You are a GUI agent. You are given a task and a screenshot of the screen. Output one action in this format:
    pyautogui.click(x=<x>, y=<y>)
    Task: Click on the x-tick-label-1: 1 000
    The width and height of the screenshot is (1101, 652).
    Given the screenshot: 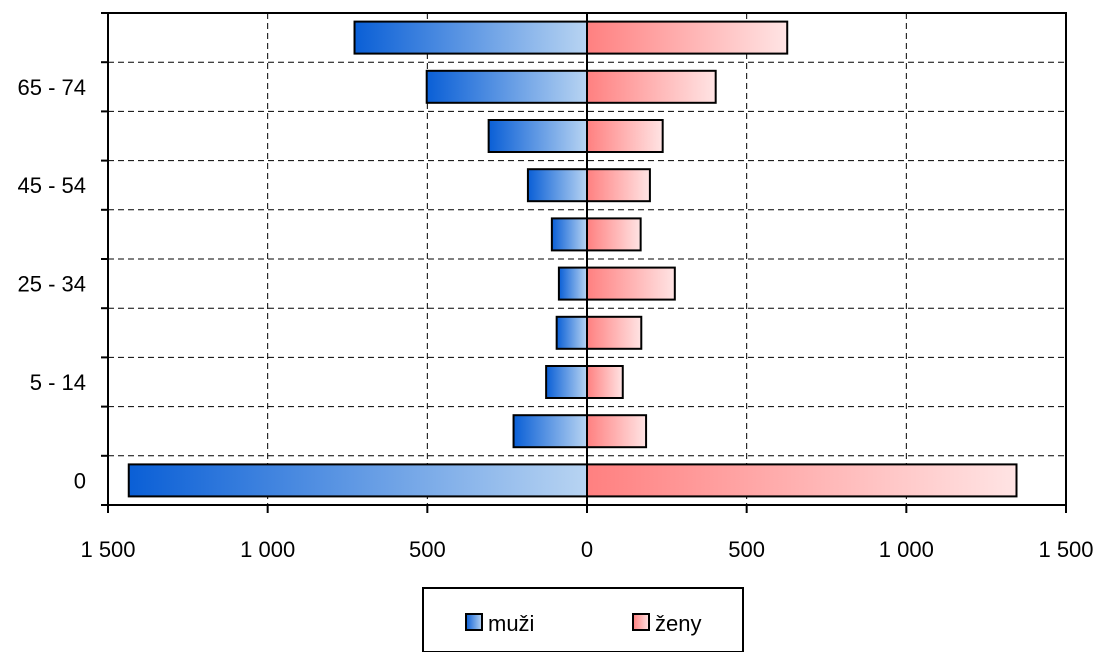 What is the action you would take?
    pyautogui.click(x=267, y=549)
    